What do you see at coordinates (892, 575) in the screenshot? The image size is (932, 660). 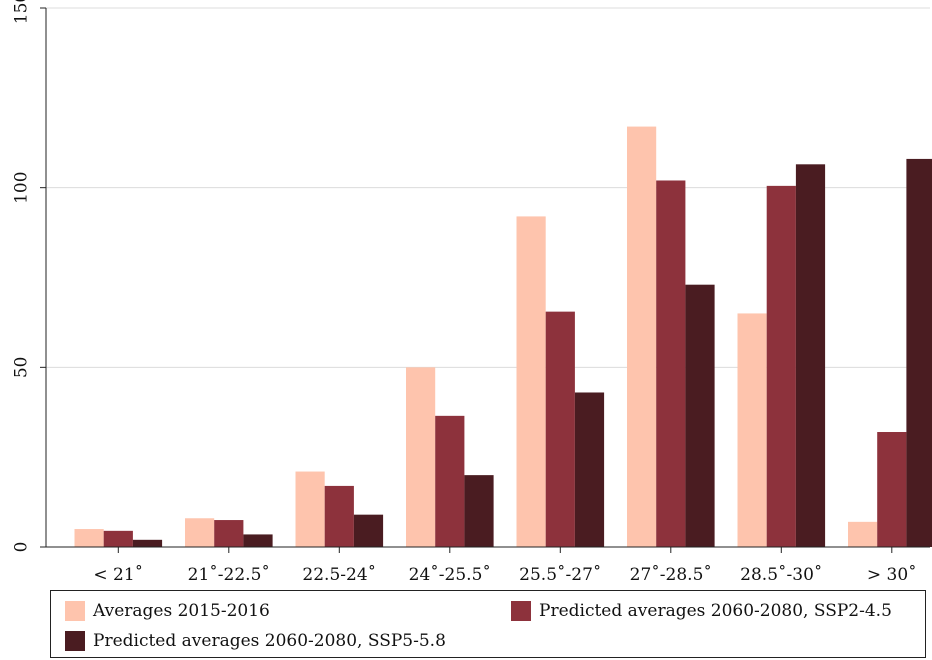 I see `x-tick-label-8: > 30˚` at bounding box center [892, 575].